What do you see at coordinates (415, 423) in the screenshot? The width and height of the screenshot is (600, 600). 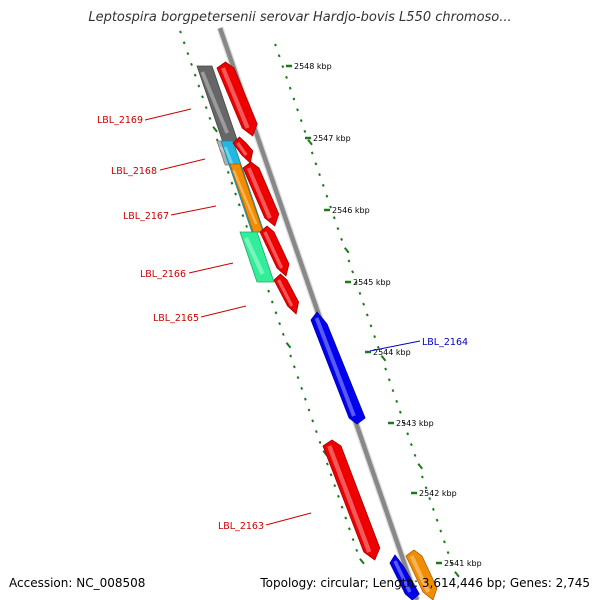 I see `kbp-tick-label: 2543 kbp` at bounding box center [415, 423].